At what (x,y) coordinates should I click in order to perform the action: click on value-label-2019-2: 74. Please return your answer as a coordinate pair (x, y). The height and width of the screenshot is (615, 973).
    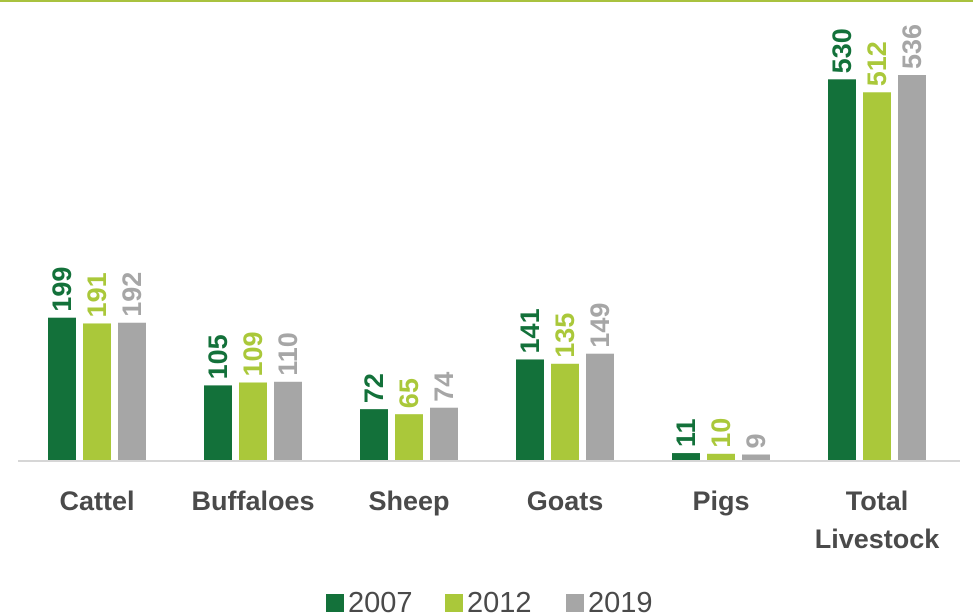
    Looking at the image, I should click on (444, 387).